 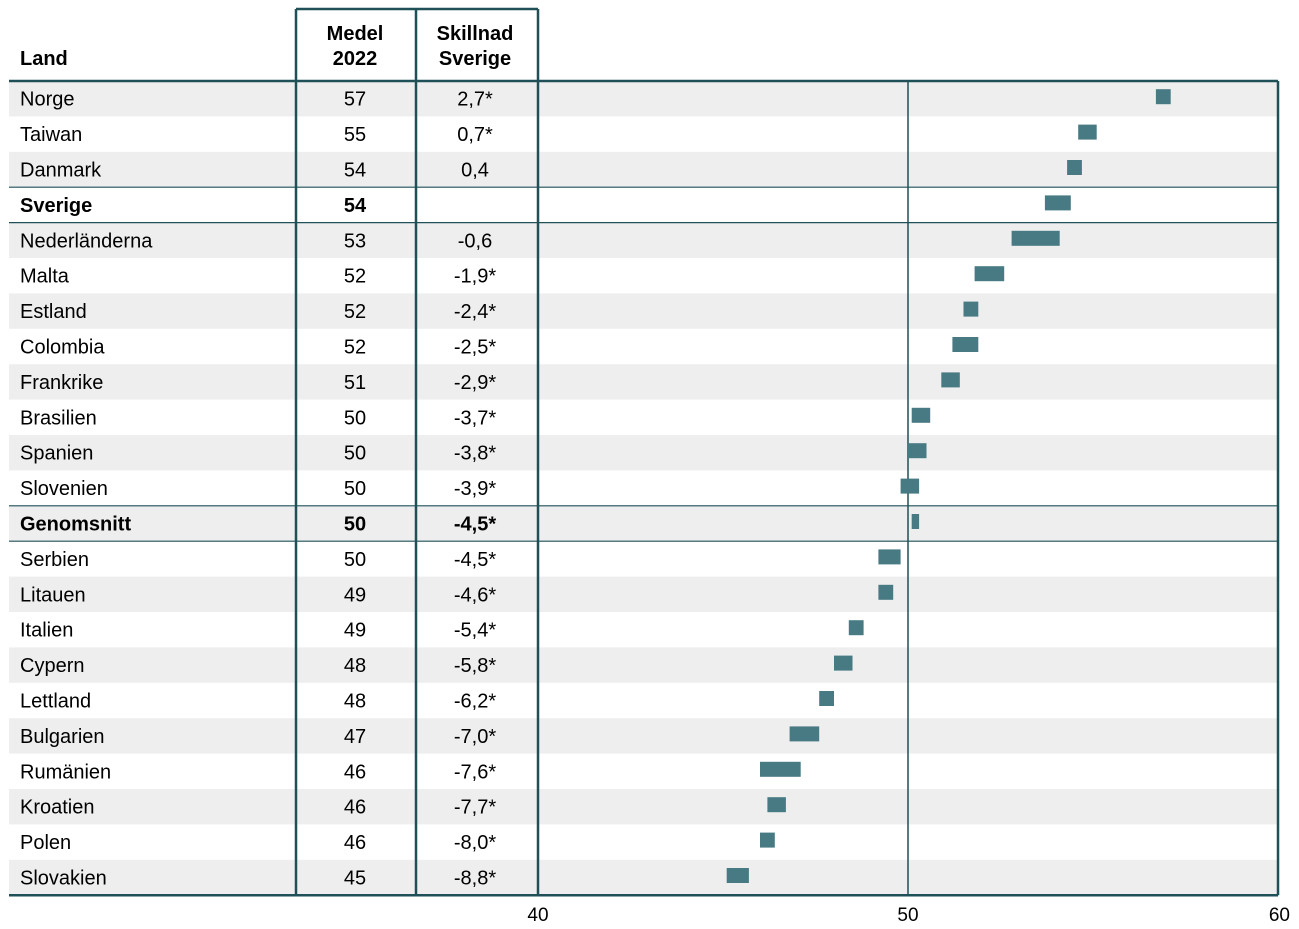 What do you see at coordinates (61, 171) in the screenshot?
I see `country-label: Danmark` at bounding box center [61, 171].